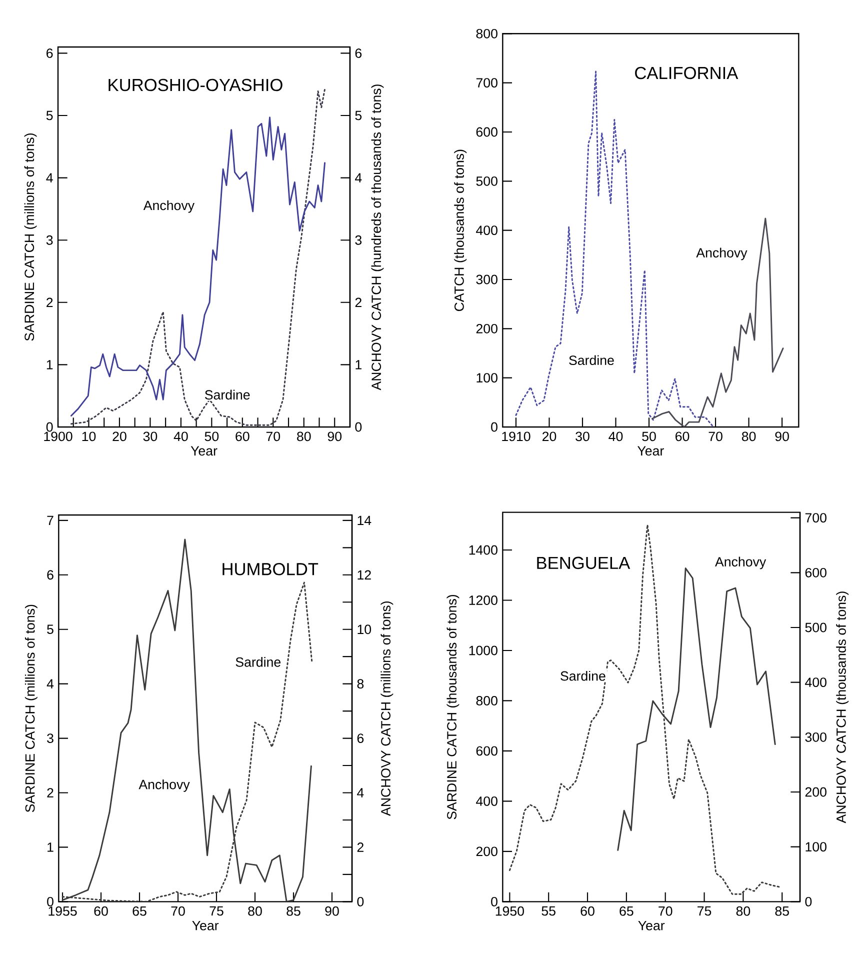  Describe the element at coordinates (453, 707) in the screenshot. I see `y-axis-title: SARDINE CATCH (thousands of tons)` at that location.